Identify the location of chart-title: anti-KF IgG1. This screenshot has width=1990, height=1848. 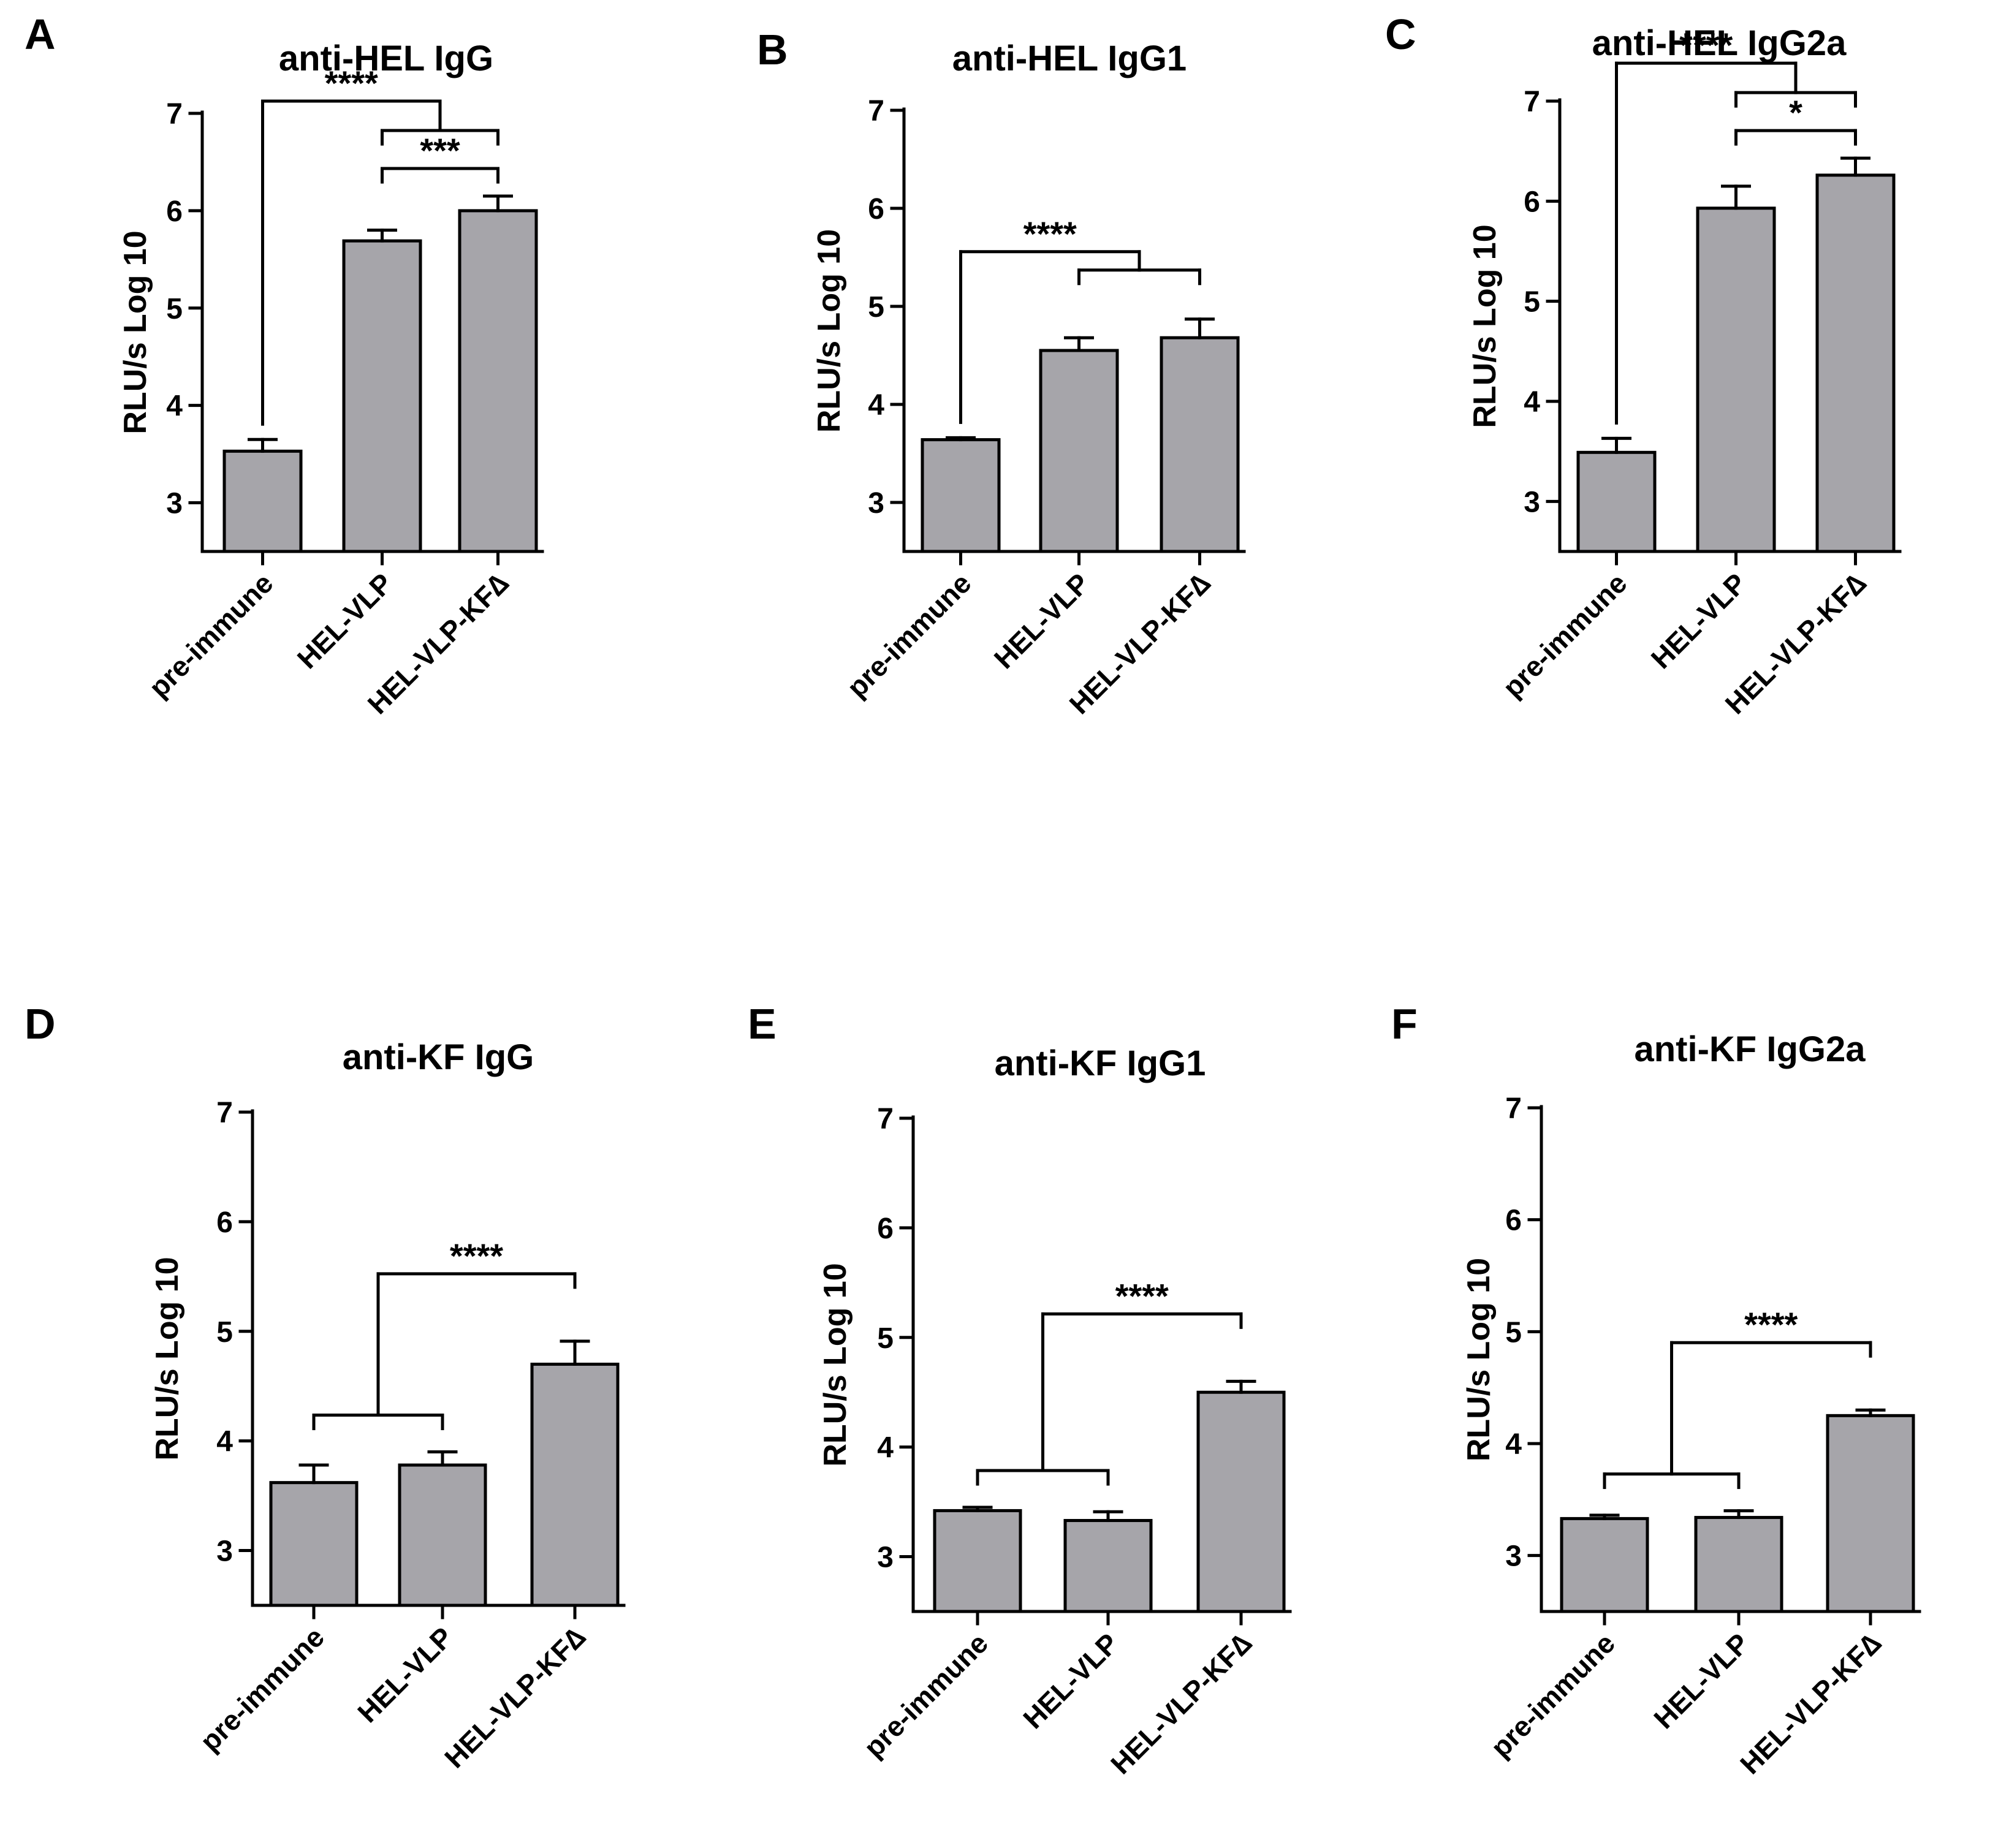
(1100, 1063).